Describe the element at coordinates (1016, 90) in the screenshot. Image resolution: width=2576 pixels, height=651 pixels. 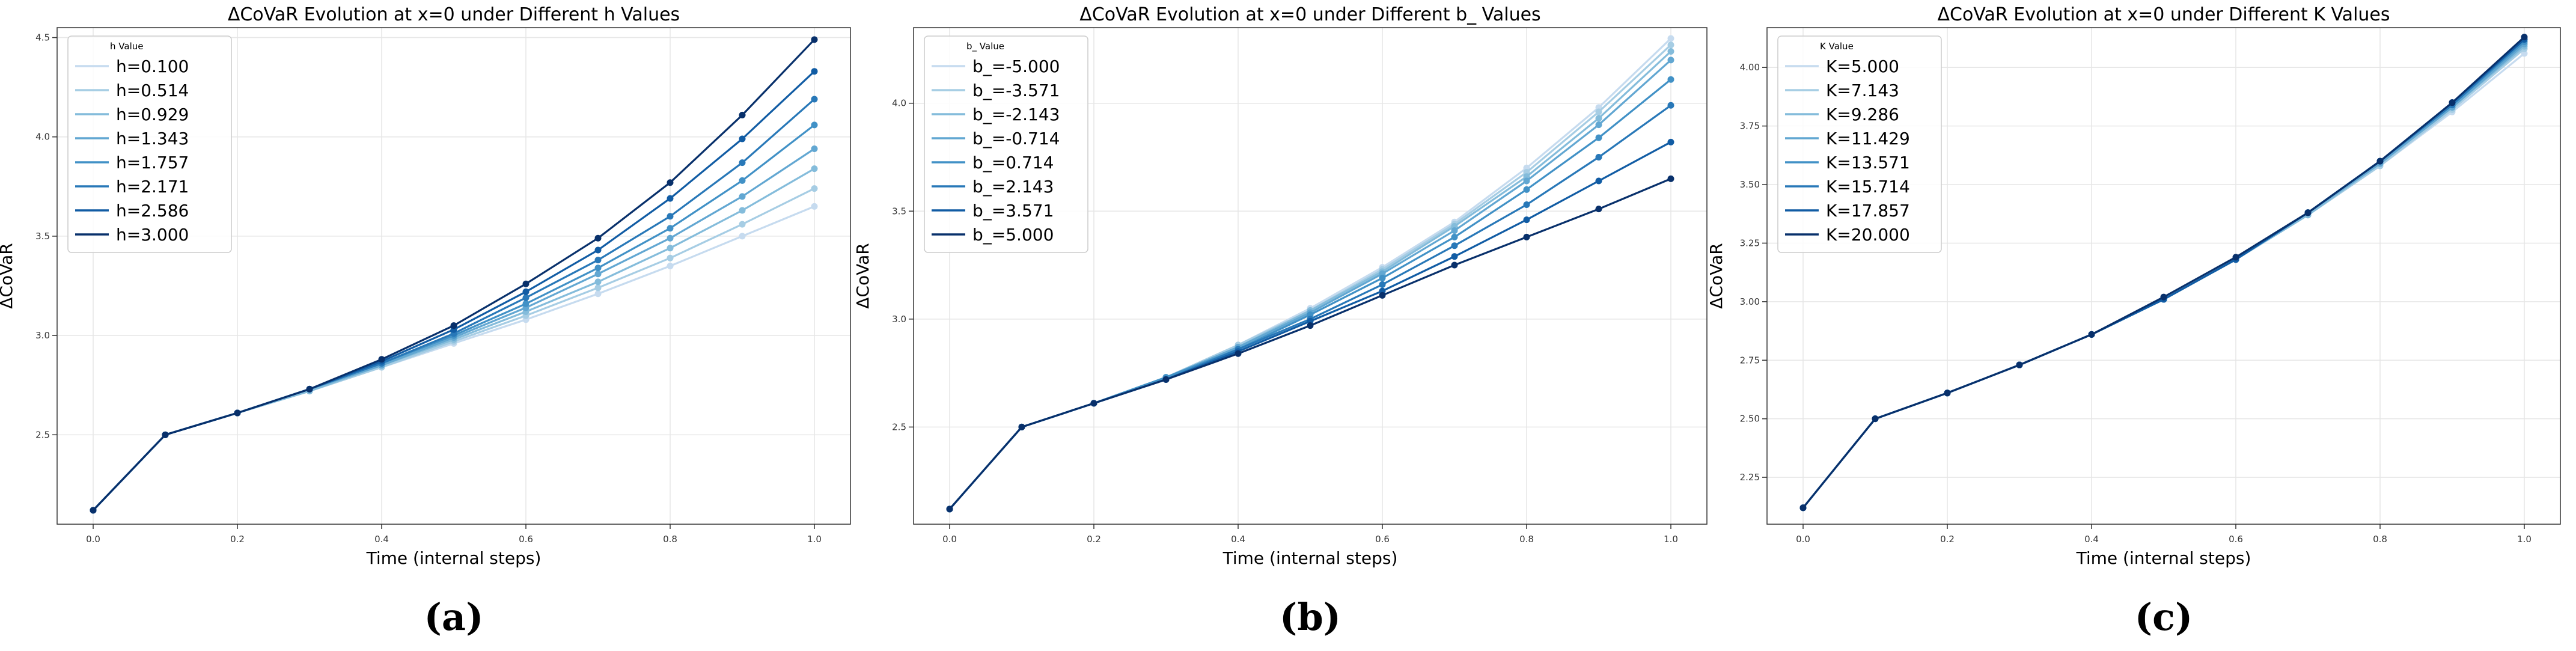
I see `legend-label: b_=-3.571` at that location.